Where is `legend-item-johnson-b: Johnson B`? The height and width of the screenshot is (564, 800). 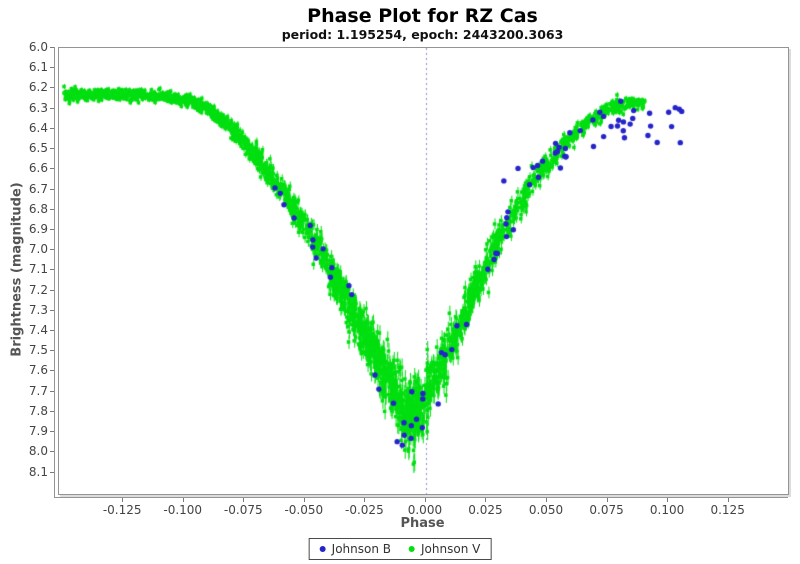
legend-item-johnson-b: Johnson B is located at coordinates (355, 549).